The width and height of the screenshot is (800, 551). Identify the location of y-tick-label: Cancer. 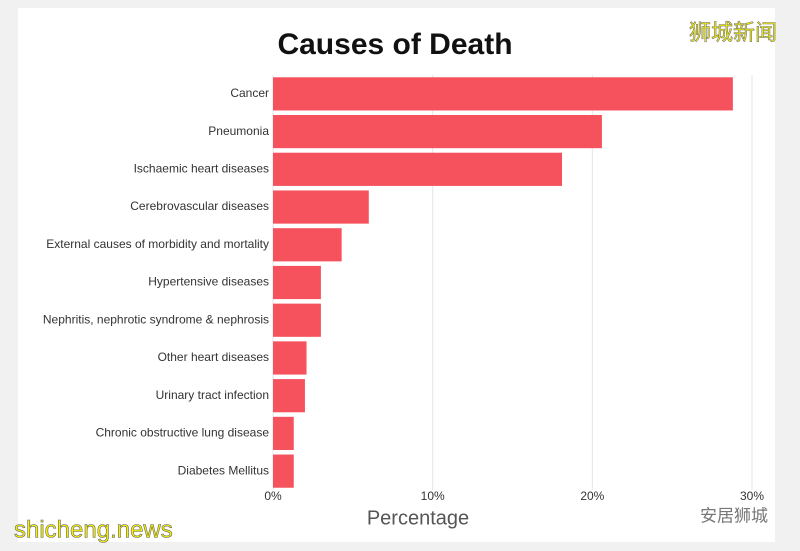
(249, 93).